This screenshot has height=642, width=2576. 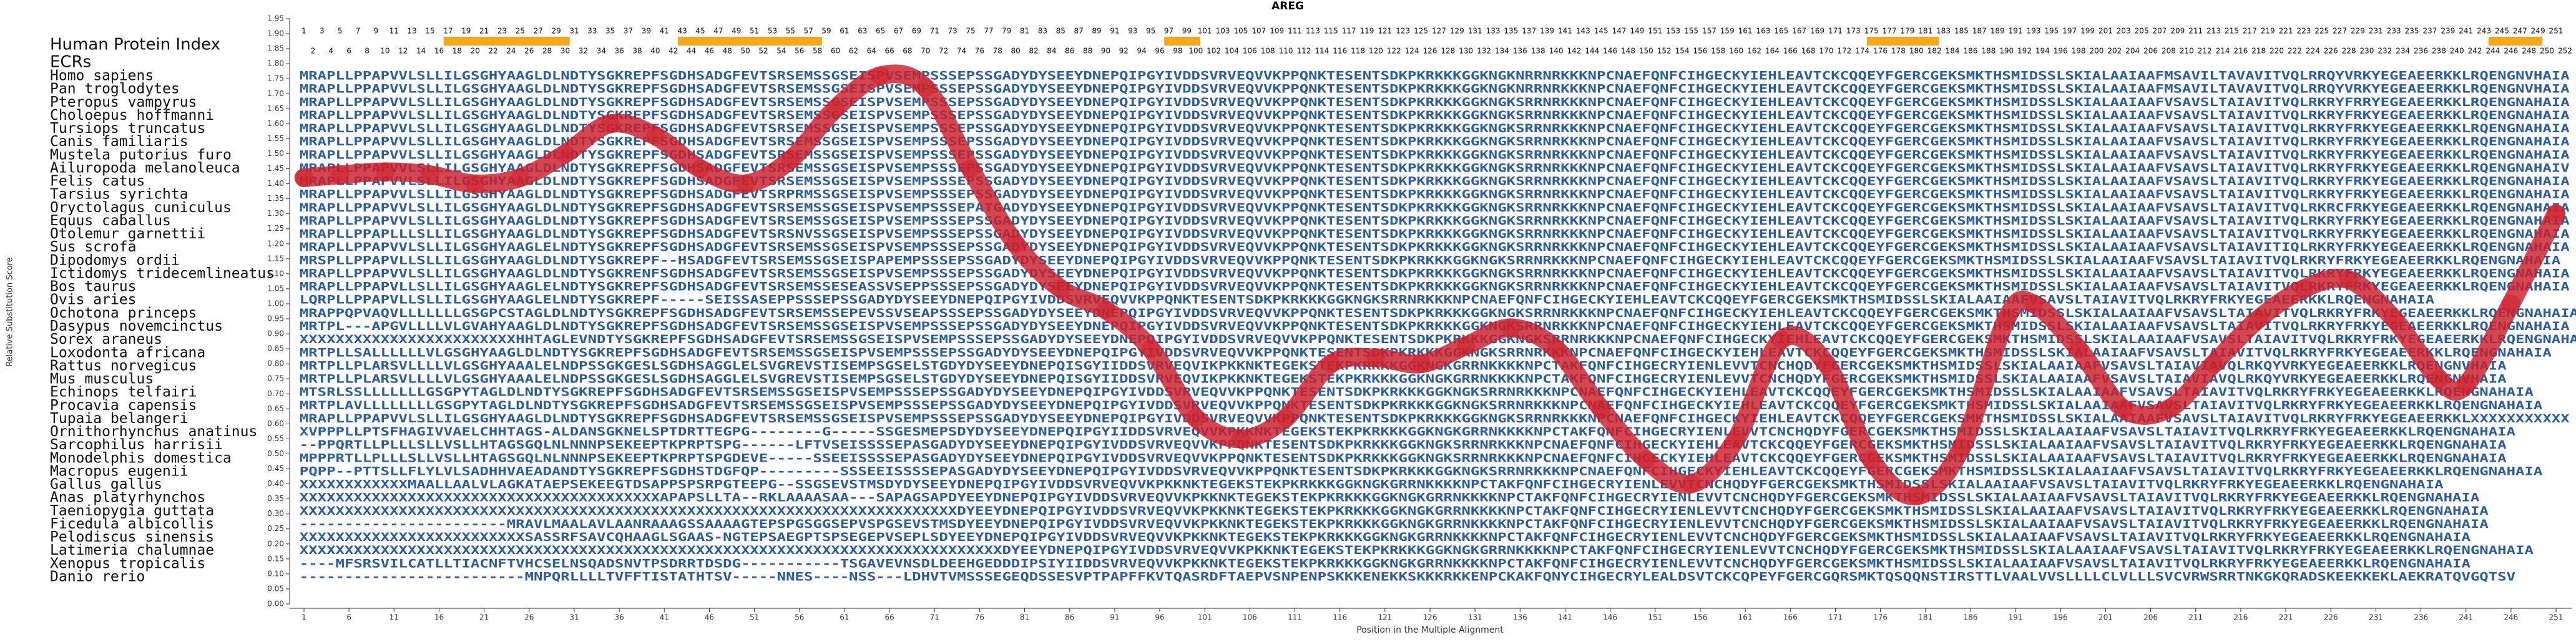 I want to click on human-index-number: 87, so click(x=1079, y=31).